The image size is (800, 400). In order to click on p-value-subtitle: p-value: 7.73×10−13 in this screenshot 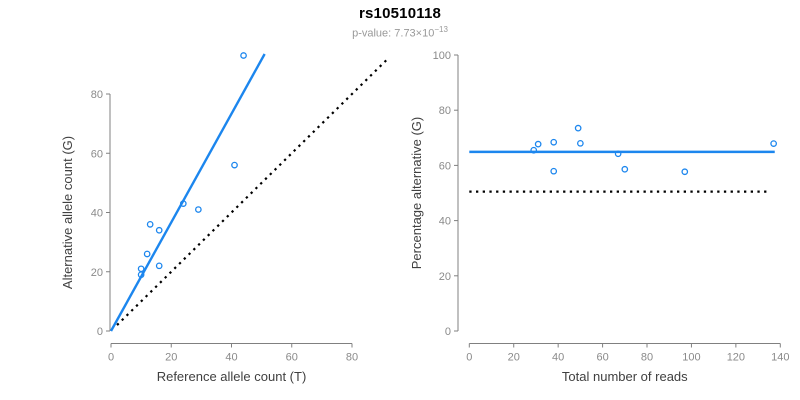, I will do `click(400, 32)`.